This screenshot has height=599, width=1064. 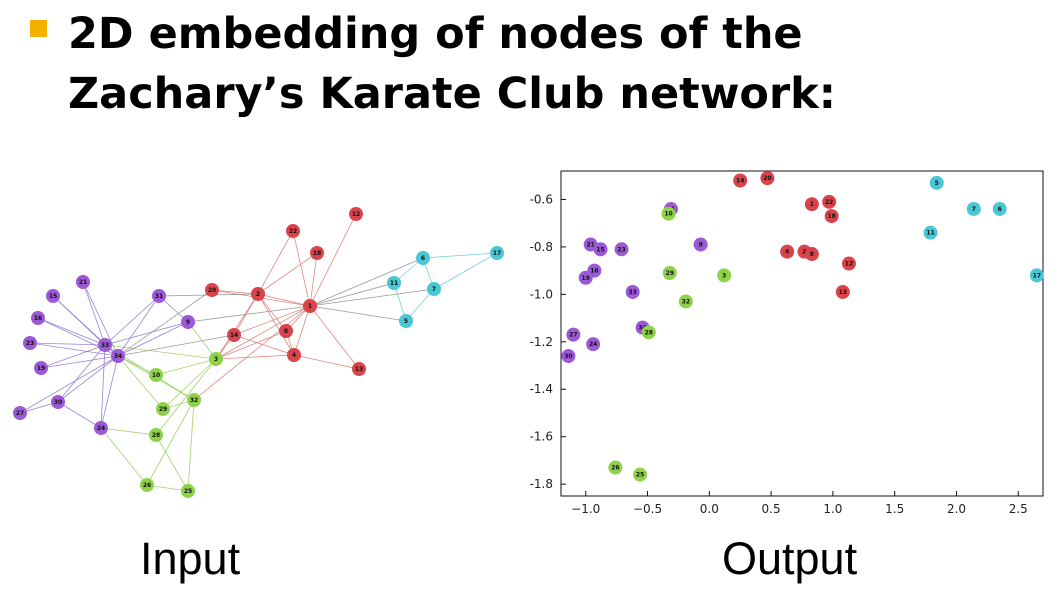 What do you see at coordinates (1018, 509) in the screenshot?
I see `x-tick-label: 2.5` at bounding box center [1018, 509].